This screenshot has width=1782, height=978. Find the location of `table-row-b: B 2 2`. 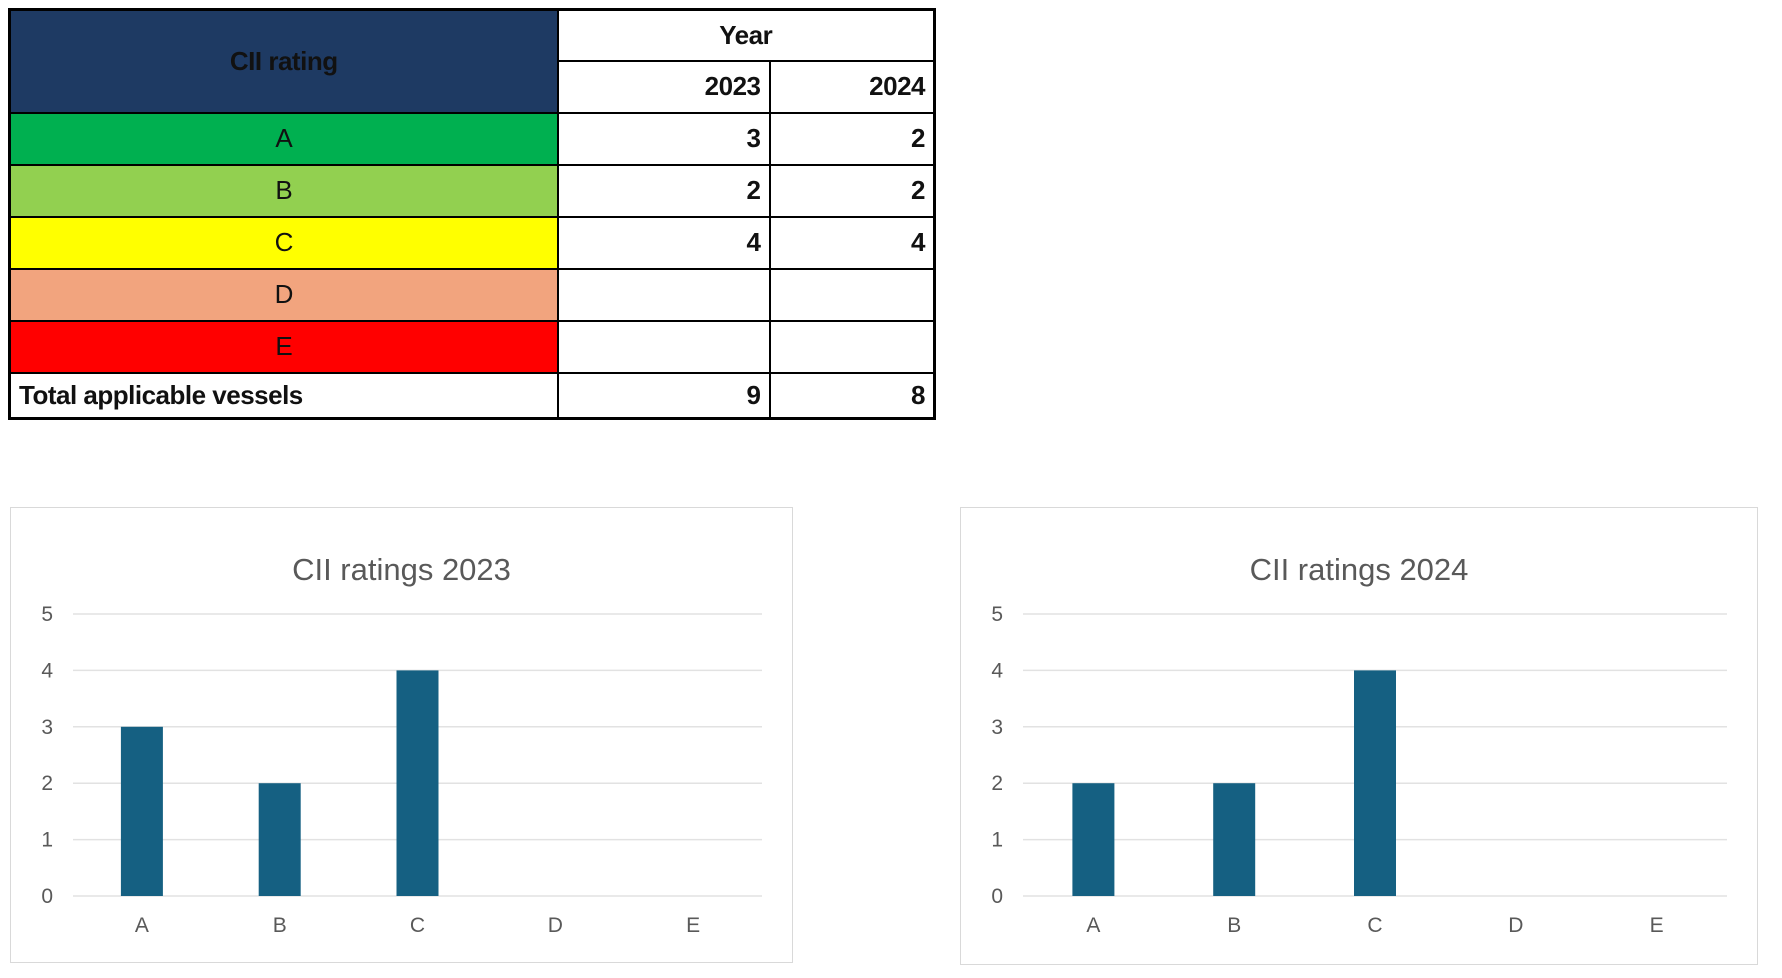

table-row-b: B 2 2 is located at coordinates (472, 190).